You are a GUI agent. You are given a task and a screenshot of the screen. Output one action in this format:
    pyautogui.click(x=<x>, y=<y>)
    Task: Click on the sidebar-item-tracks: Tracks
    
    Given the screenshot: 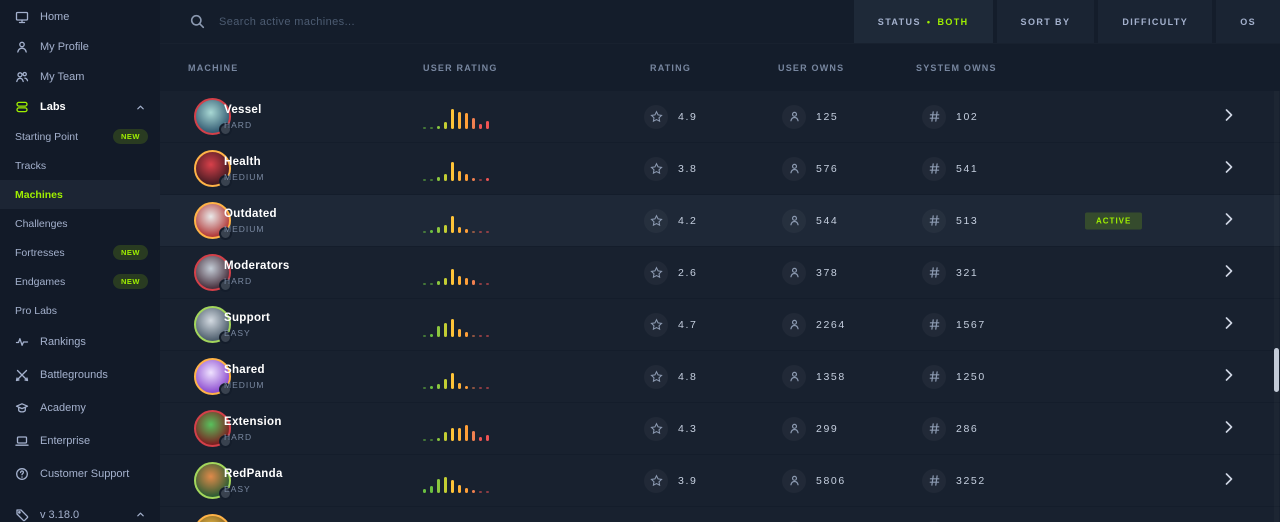 What is the action you would take?
    pyautogui.click(x=80, y=165)
    